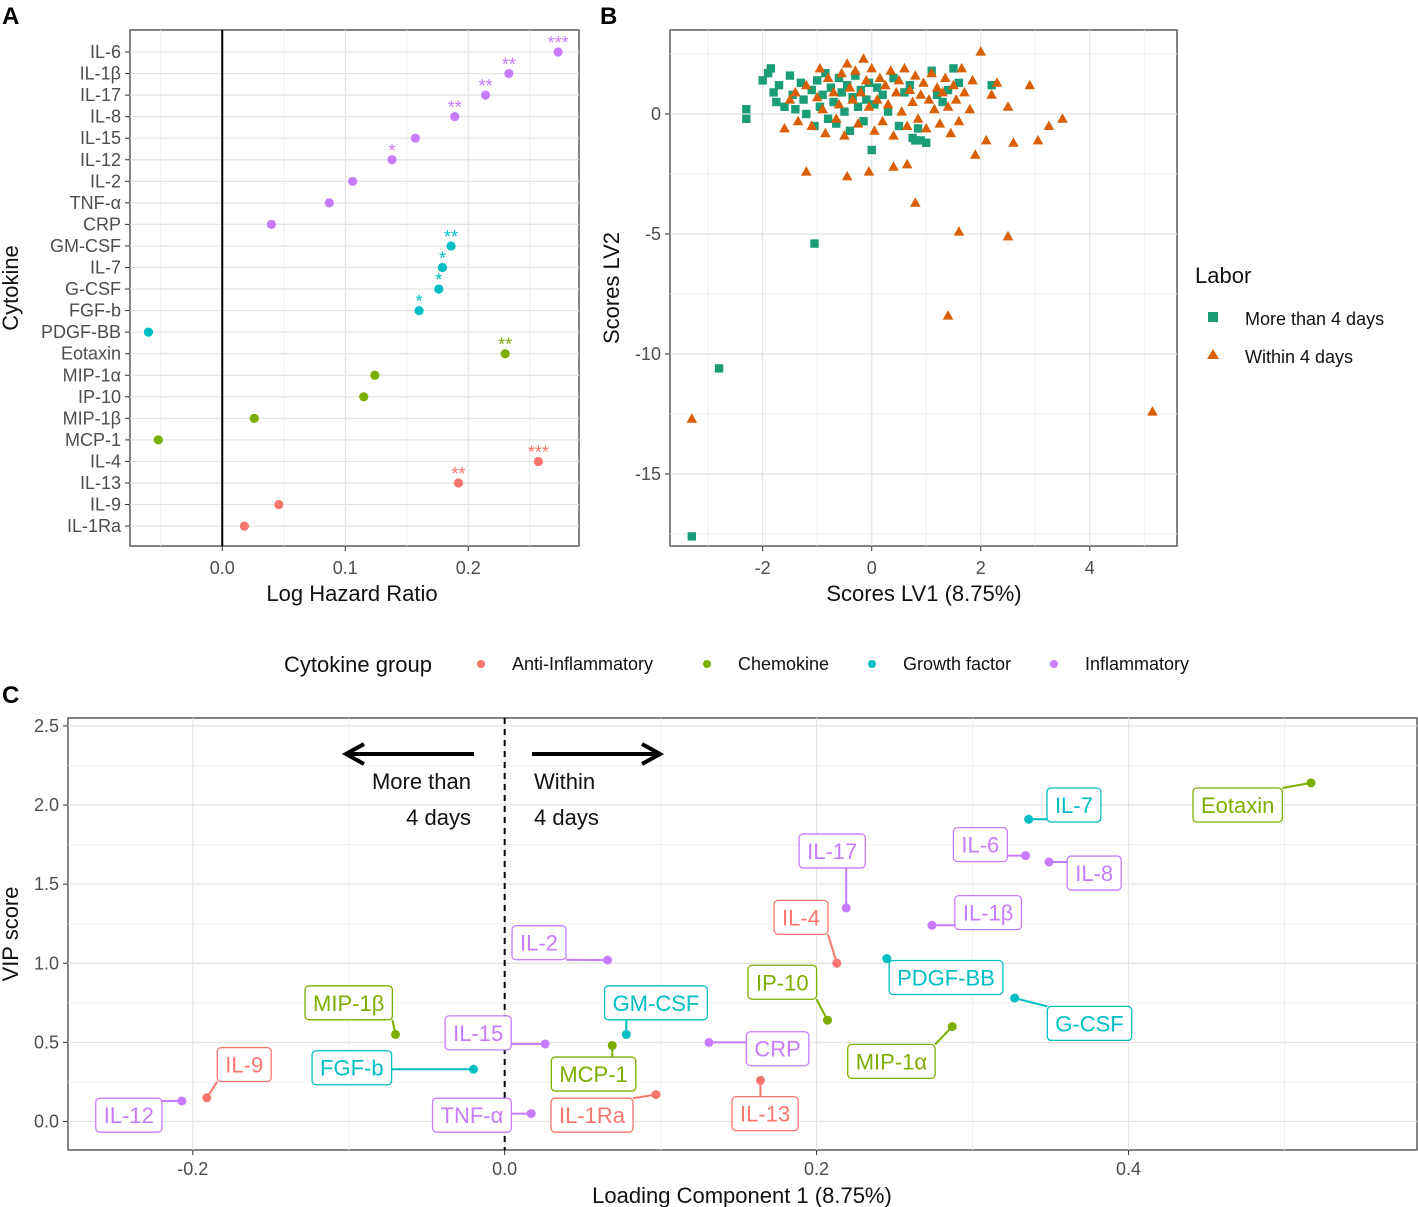 The width and height of the screenshot is (1418, 1207). Describe the element at coordinates (981, 568) in the screenshot. I see `b-x-tick-label: 2` at that location.